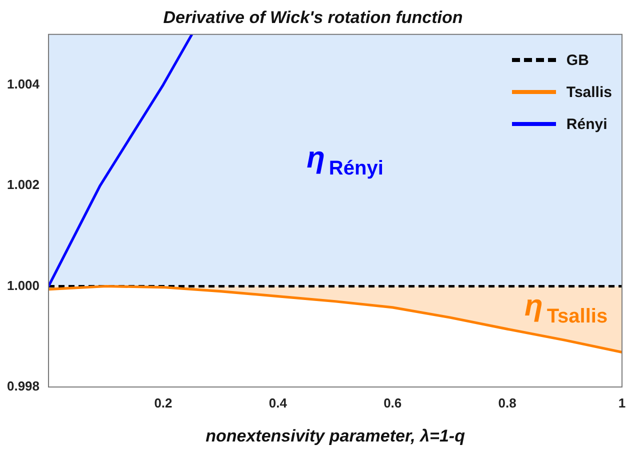 This screenshot has width=640, height=455. I want to click on y-tick-label: 0.998, so click(23, 386).